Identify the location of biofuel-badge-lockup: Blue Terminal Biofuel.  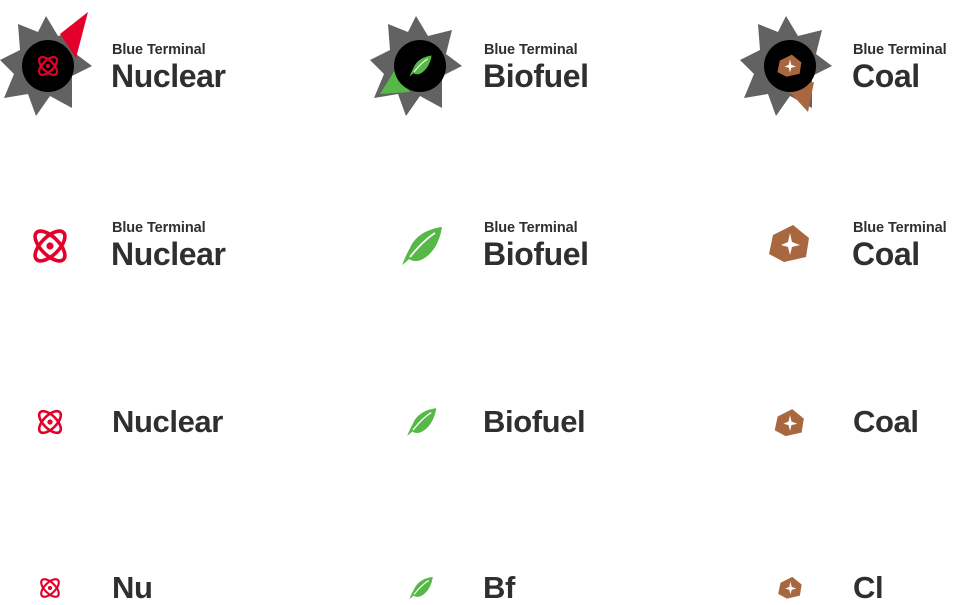
(500, 60).